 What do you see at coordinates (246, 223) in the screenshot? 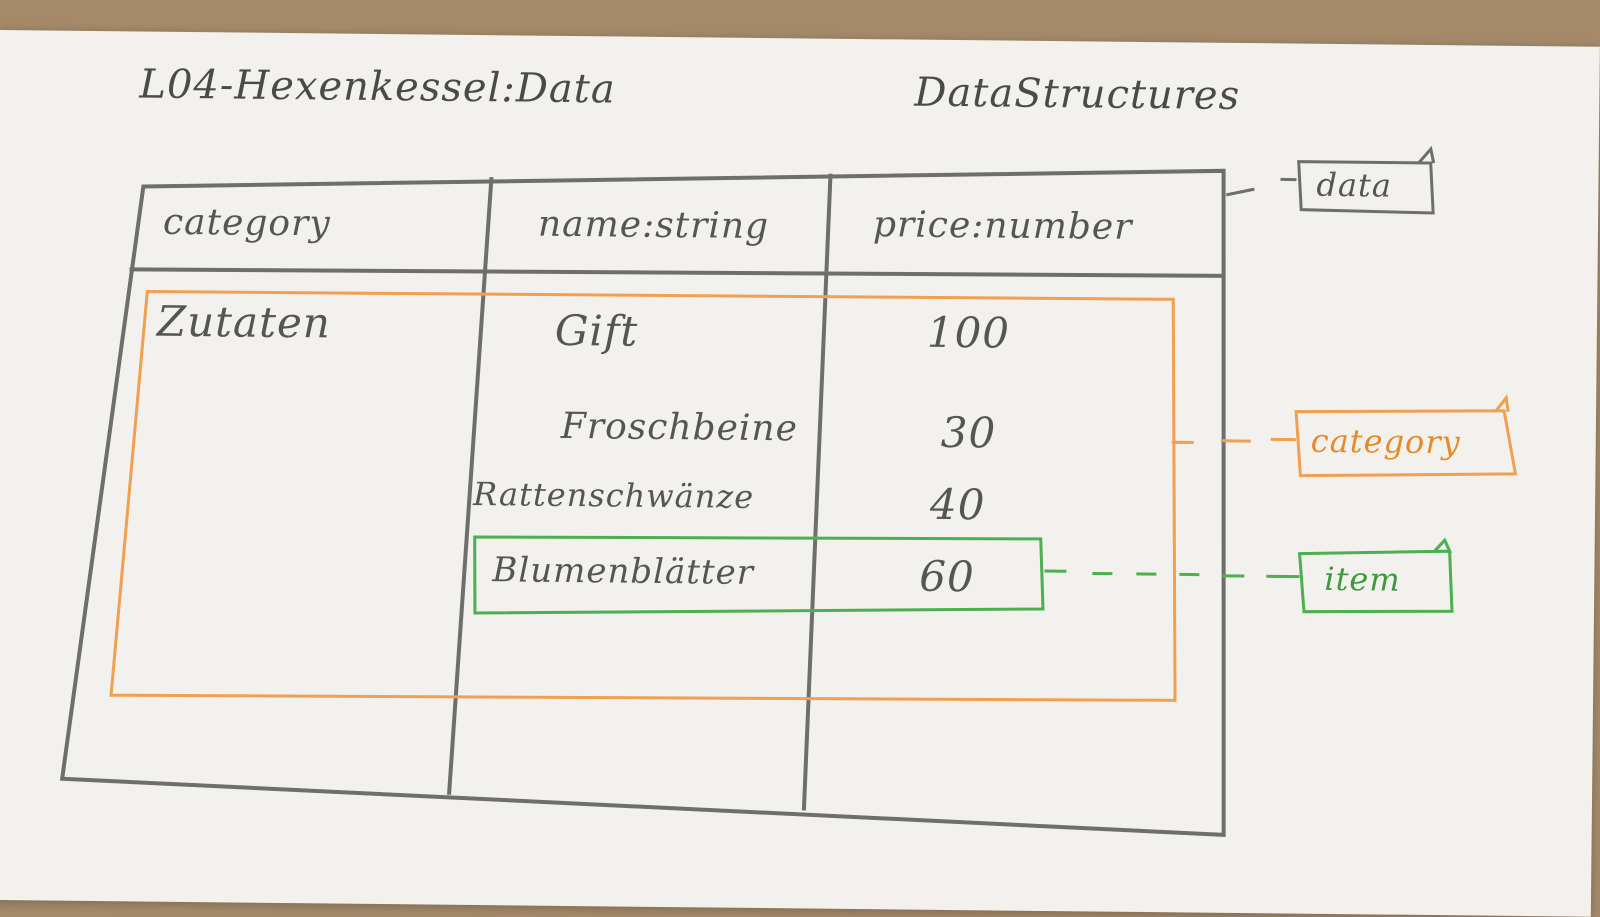
I see `header-category: category` at bounding box center [246, 223].